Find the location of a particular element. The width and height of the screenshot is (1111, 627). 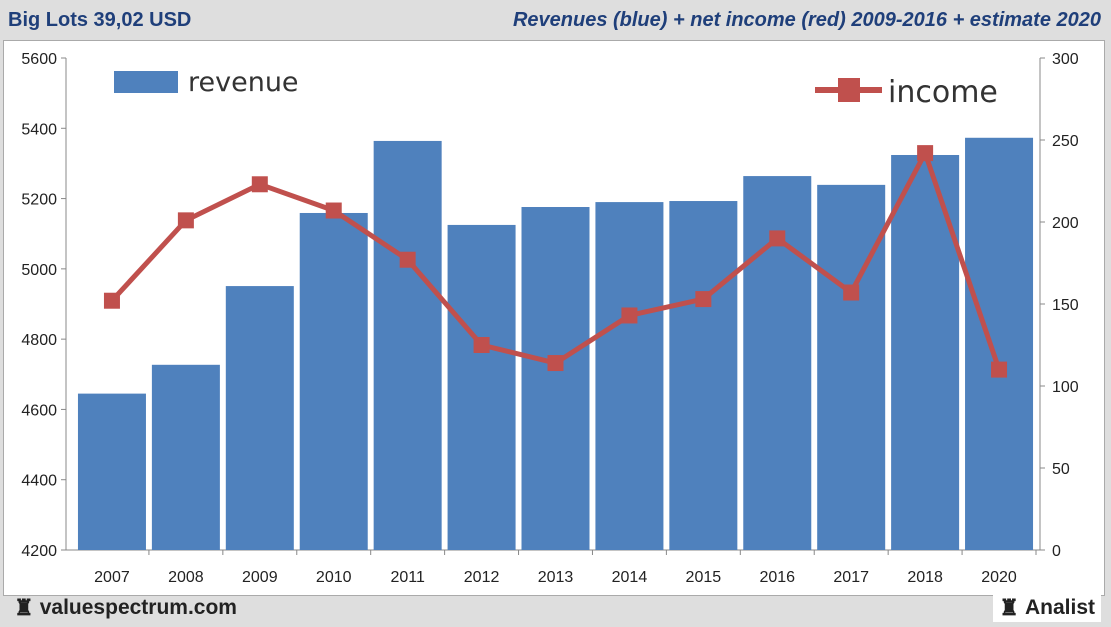

brand-right-text: Analist is located at coordinates (1059, 607).